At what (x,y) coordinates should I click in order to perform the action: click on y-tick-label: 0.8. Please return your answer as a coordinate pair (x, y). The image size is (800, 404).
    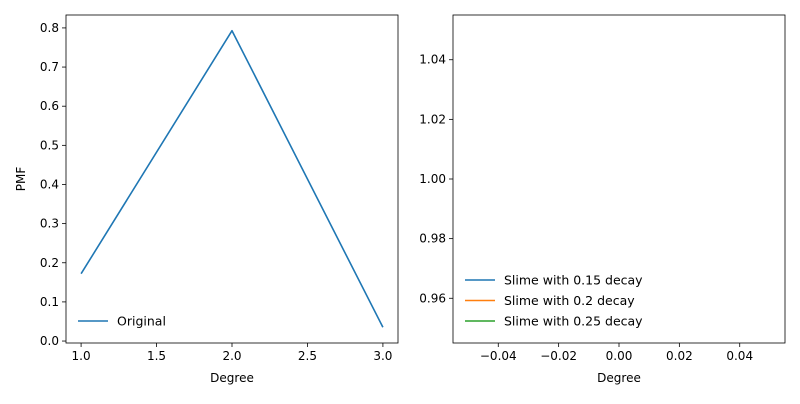
    Looking at the image, I should click on (49, 28).